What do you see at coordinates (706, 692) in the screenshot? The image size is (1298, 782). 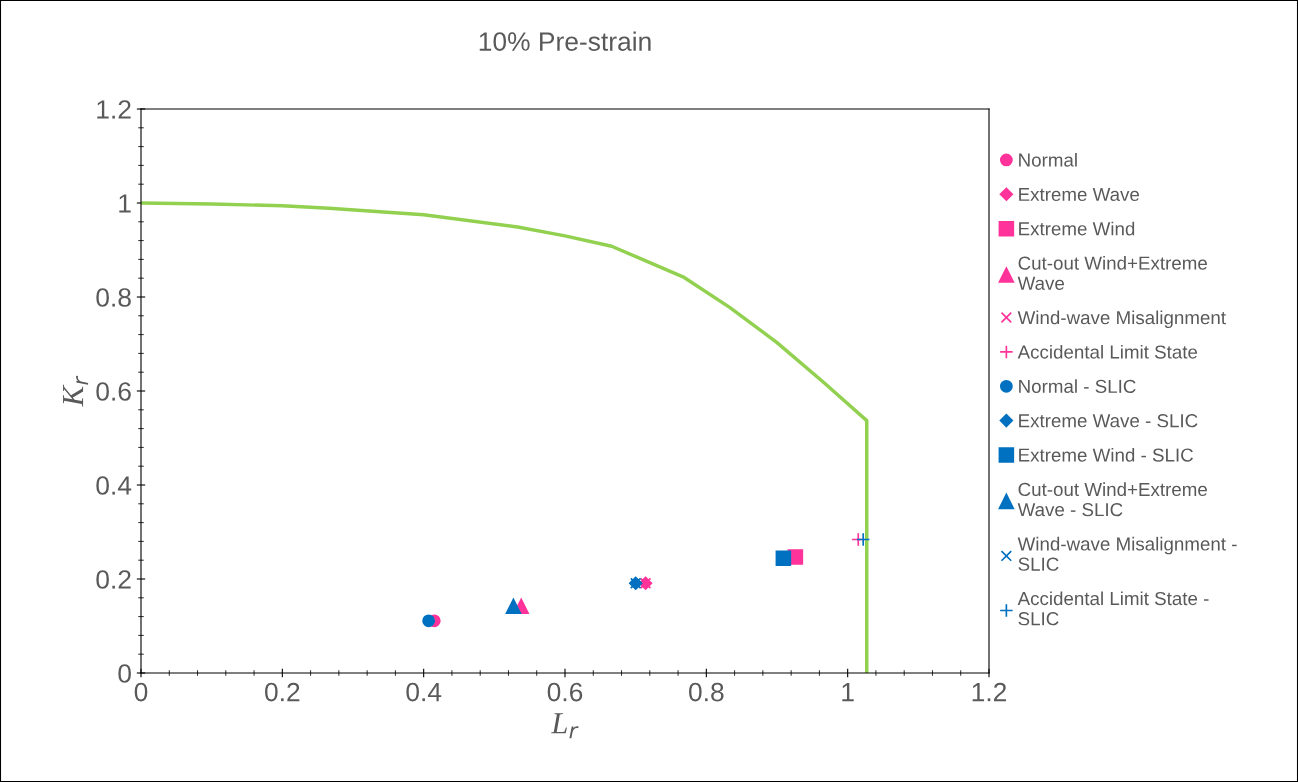 I see `x-tick-label: 0.8` at bounding box center [706, 692].